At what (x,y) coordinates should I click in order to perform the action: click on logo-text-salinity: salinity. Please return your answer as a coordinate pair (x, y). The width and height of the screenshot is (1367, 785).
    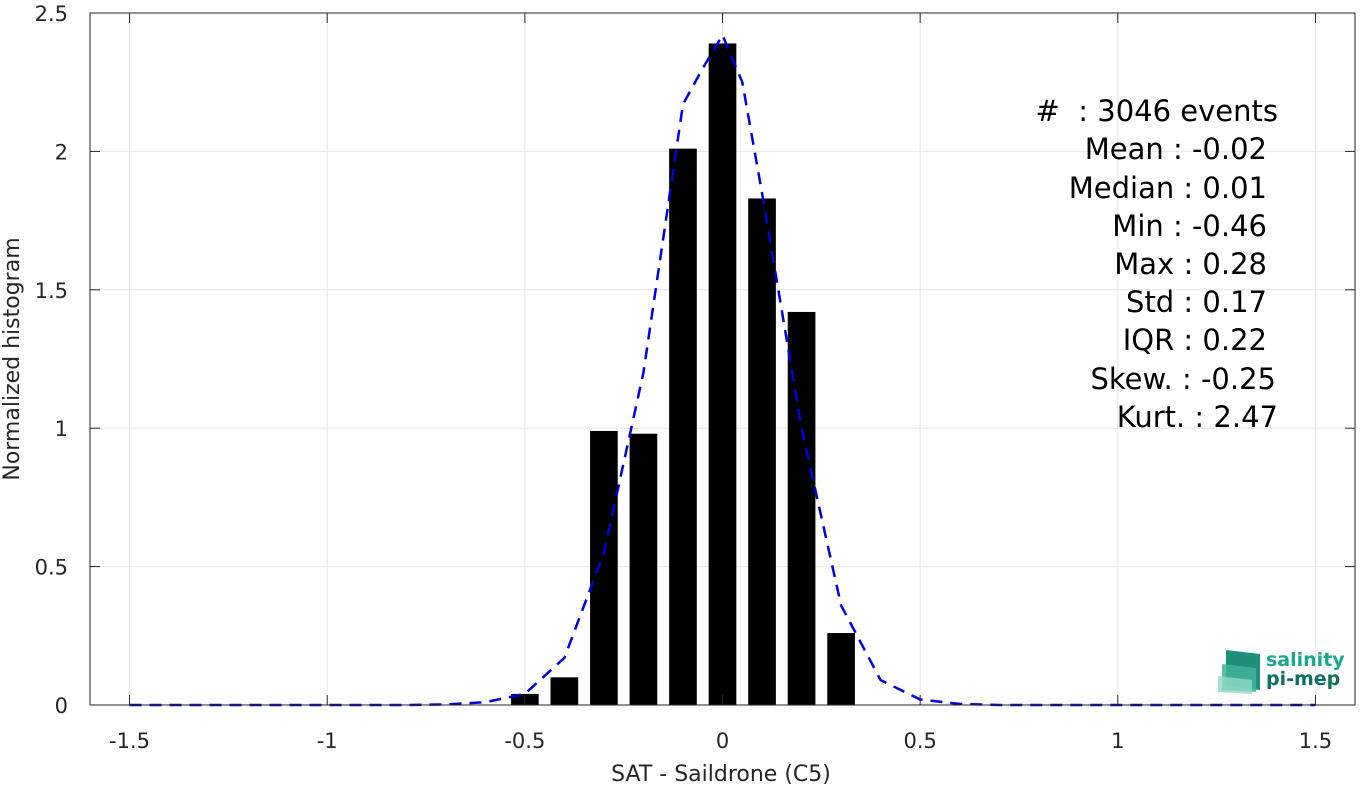
    Looking at the image, I should click on (1305, 660).